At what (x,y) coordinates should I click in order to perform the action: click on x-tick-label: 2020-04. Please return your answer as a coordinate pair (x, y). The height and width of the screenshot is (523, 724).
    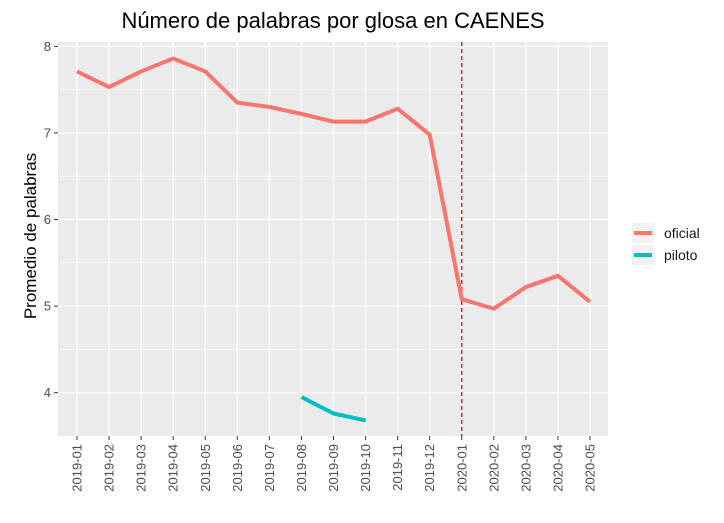
    Looking at the image, I should click on (557, 468).